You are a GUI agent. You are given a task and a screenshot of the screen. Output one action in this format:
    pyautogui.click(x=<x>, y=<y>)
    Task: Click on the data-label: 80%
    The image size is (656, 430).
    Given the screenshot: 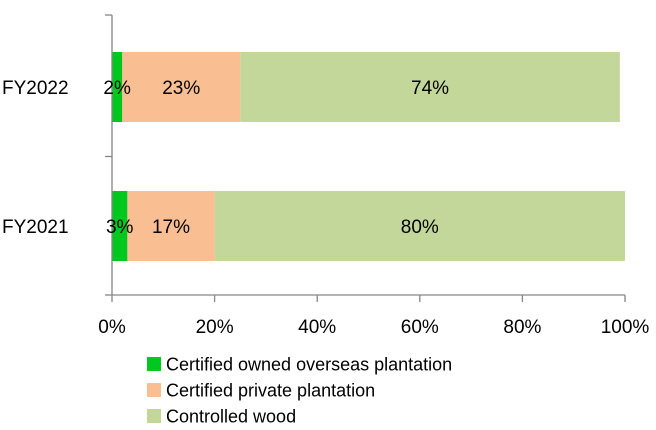 What is the action you would take?
    pyautogui.click(x=420, y=227)
    